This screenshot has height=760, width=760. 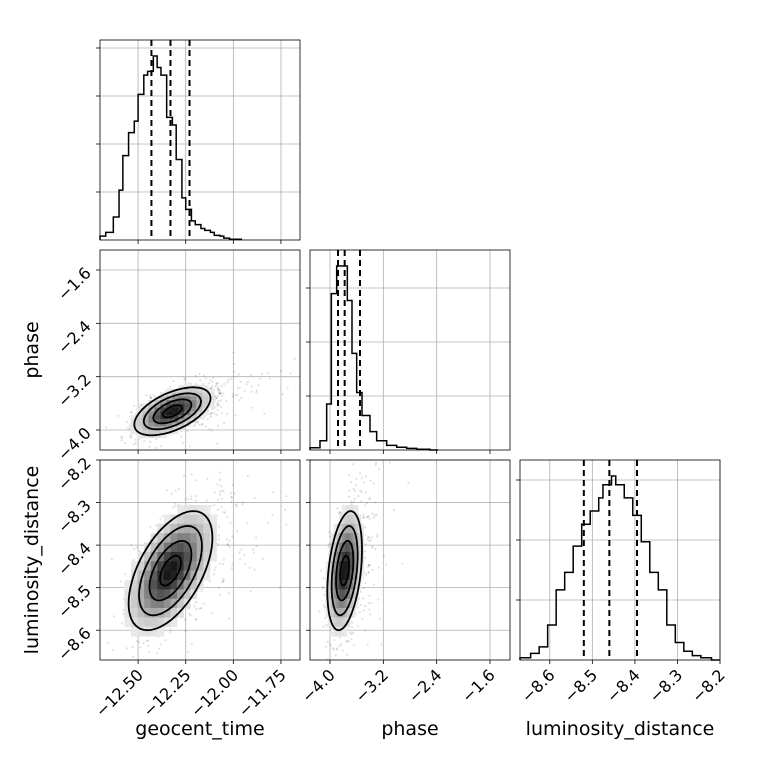 What do you see at coordinates (32, 560) in the screenshot?
I see `y-axis-label-luminosity-distance: luminosity_distance` at bounding box center [32, 560].